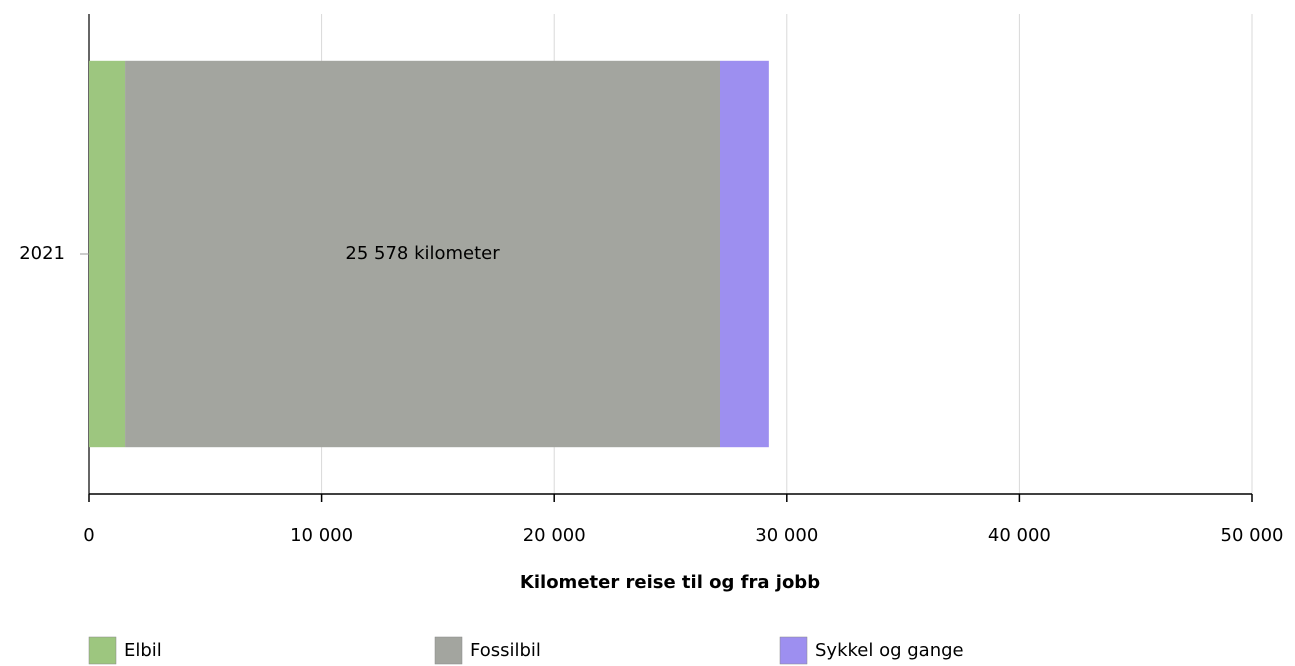 The height and width of the screenshot is (666, 1295). I want to click on y-tick-label: 2021, so click(42, 253).